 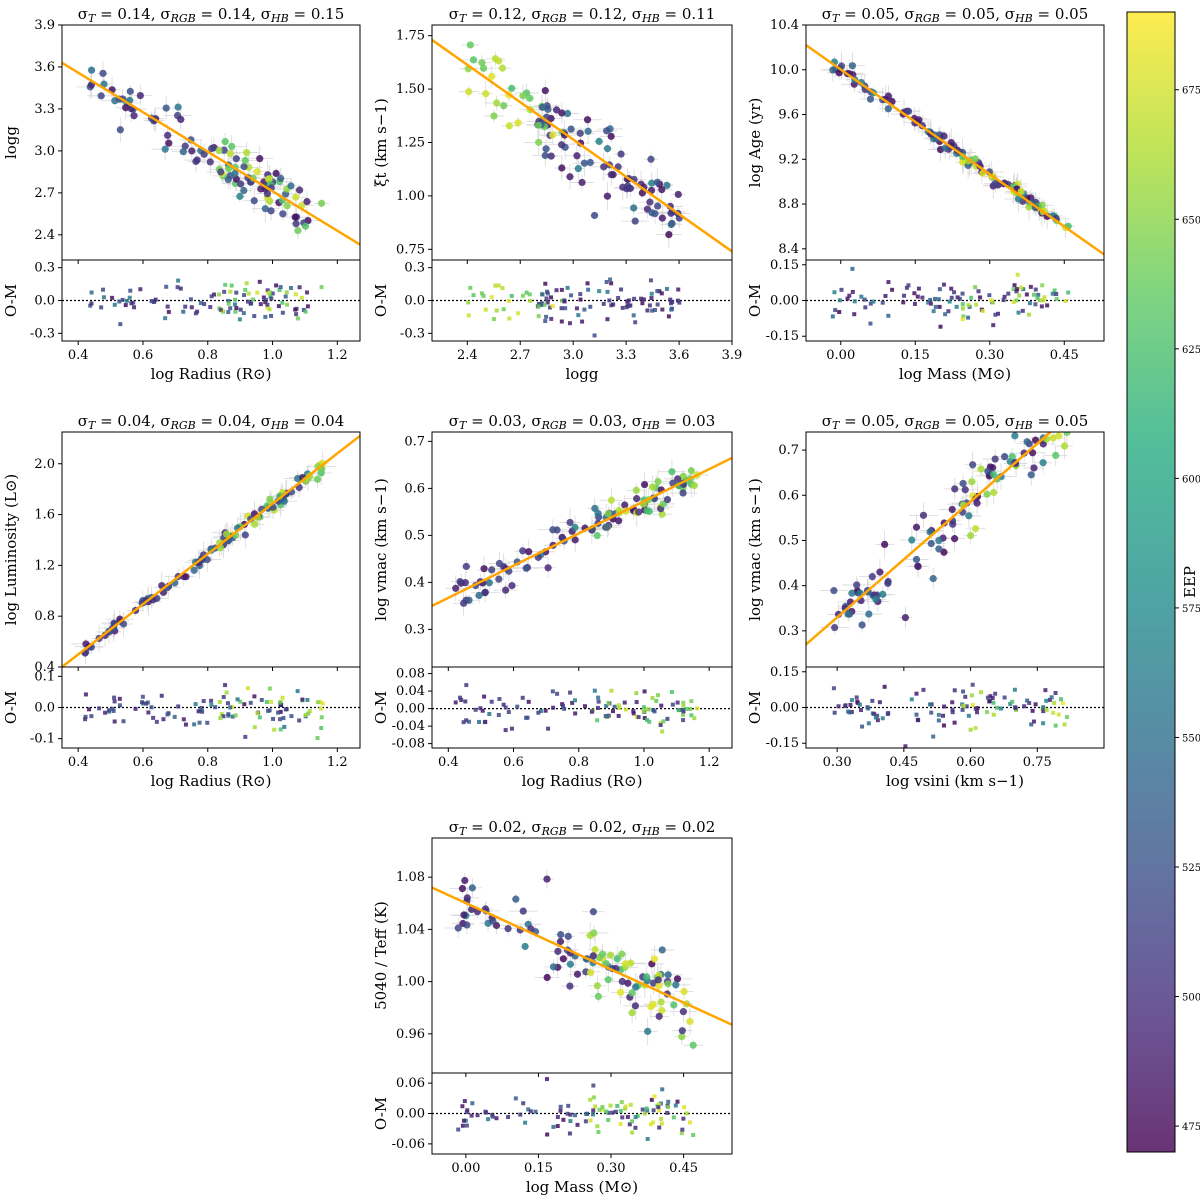 What do you see at coordinates (414, 535) in the screenshot?
I see `y-tick-label: 0.5` at bounding box center [414, 535].